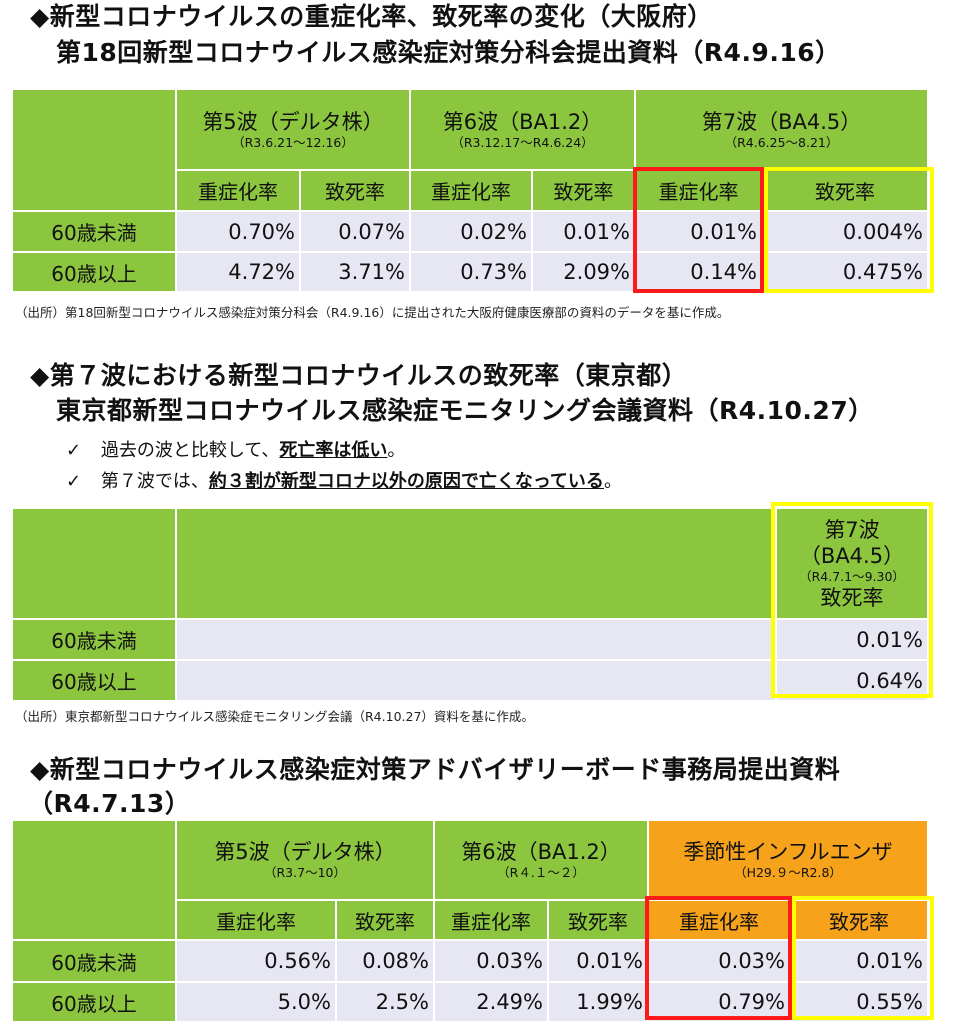 Image resolution: width=955 pixels, height=1024 pixels. What do you see at coordinates (448, 52) in the screenshot?
I see `section1-title-line2: 第18回新型コロナウイルス感染症対策分科会提出資料（R4.9.16）` at bounding box center [448, 52].